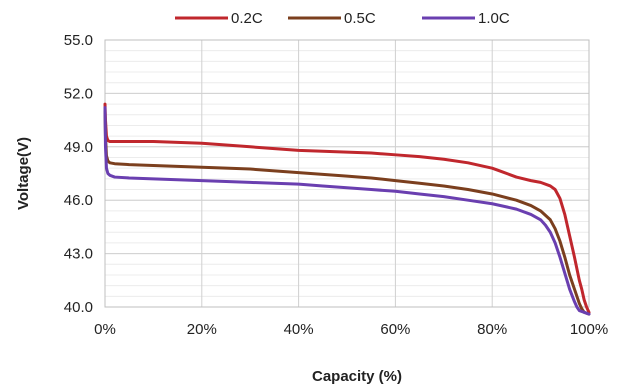 The height and width of the screenshot is (387, 626). What do you see at coordinates (492, 329) in the screenshot?
I see `x-tick-label: 80%` at bounding box center [492, 329].